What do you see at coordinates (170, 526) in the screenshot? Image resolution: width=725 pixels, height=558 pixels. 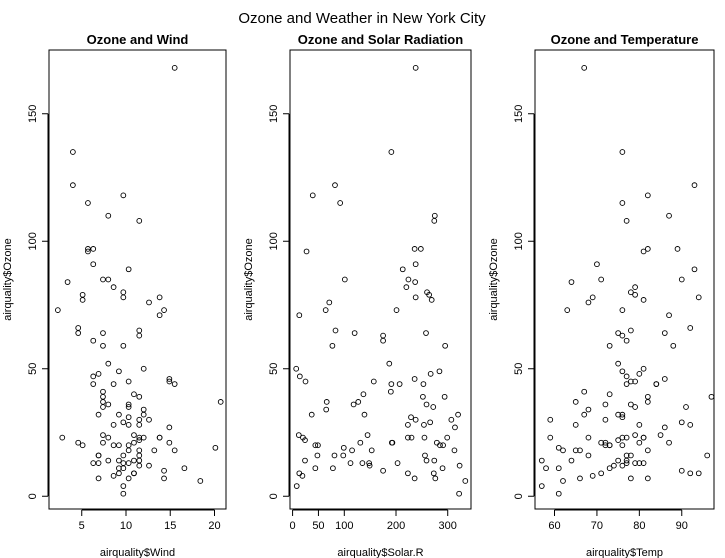 I see `x-tick-label: 15` at bounding box center [170, 526].